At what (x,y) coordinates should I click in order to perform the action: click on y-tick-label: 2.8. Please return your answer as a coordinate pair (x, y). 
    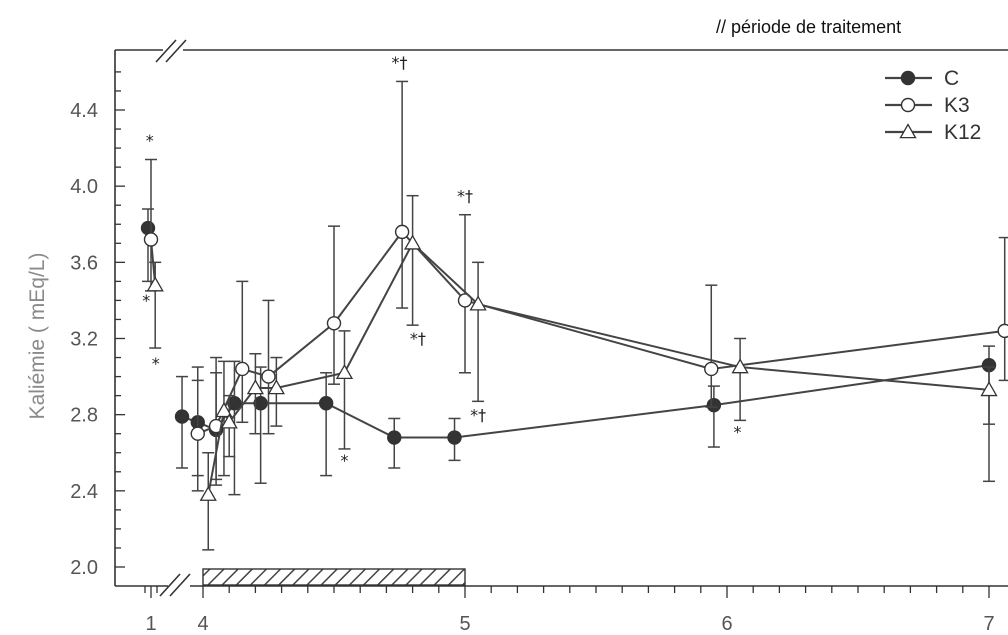
    Looking at the image, I should click on (84, 416).